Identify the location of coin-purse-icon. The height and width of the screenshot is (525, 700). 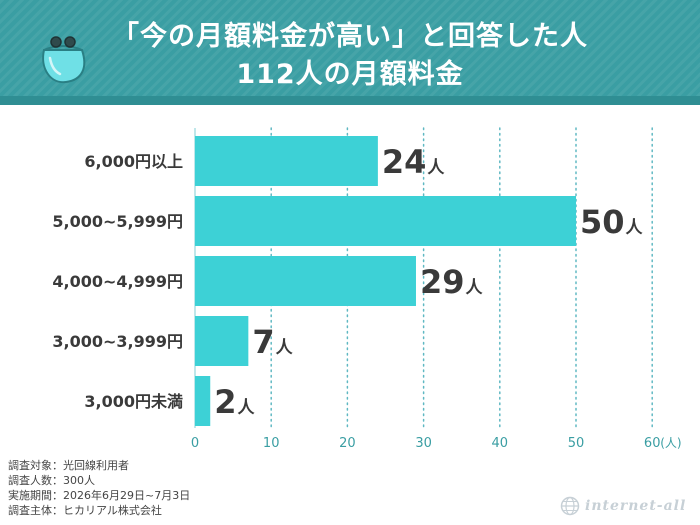
(64, 60).